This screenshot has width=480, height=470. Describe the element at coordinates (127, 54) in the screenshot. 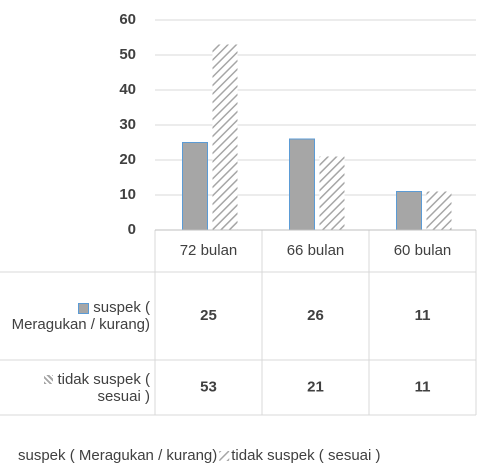

I see `y-tick-label: 50` at that location.